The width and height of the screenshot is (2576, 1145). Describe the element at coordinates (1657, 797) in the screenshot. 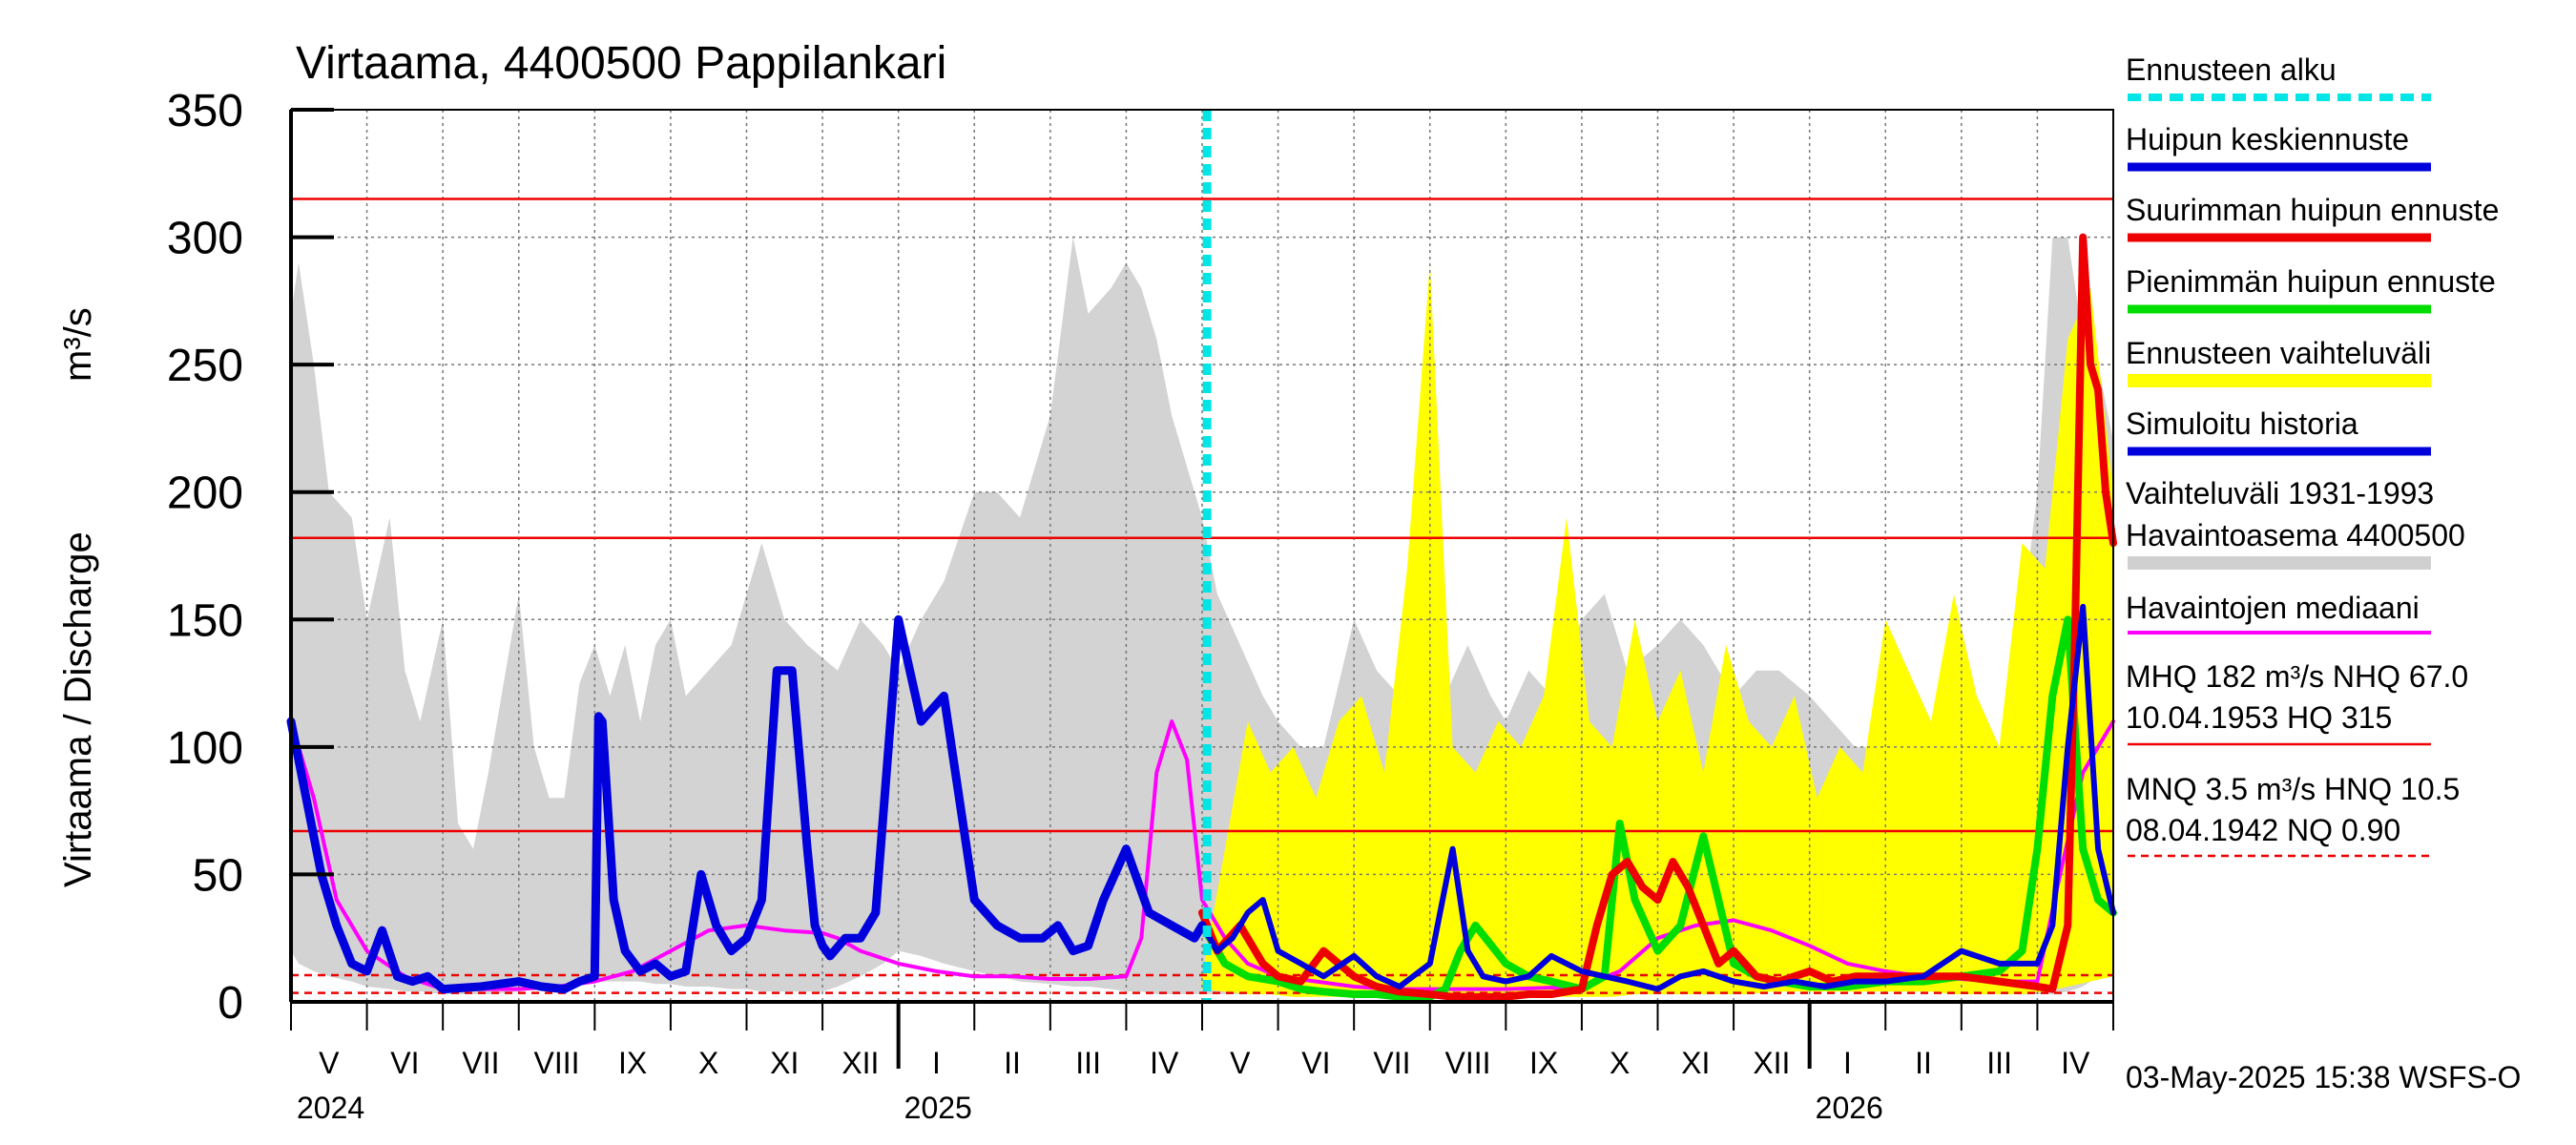

I see `forecast-mean-line` at that location.